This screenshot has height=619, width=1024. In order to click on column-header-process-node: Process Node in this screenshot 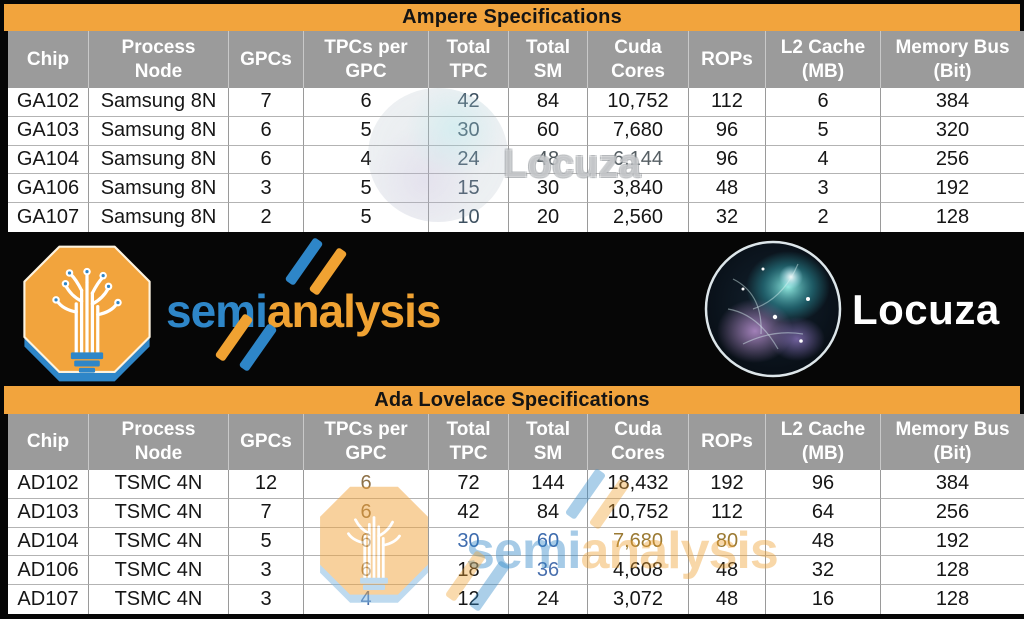, I will do `click(159, 59)`.